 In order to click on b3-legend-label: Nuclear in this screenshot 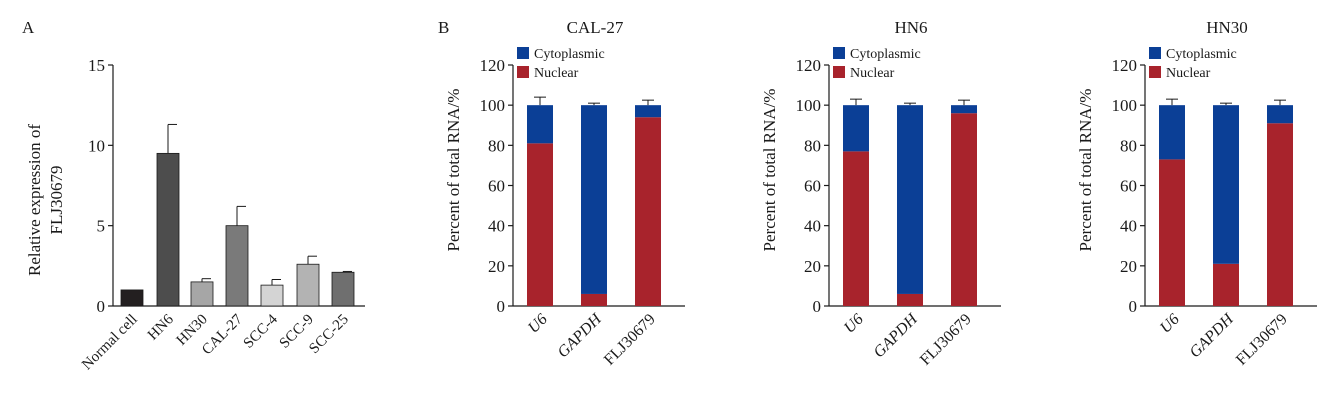, I will do `click(1188, 73)`.